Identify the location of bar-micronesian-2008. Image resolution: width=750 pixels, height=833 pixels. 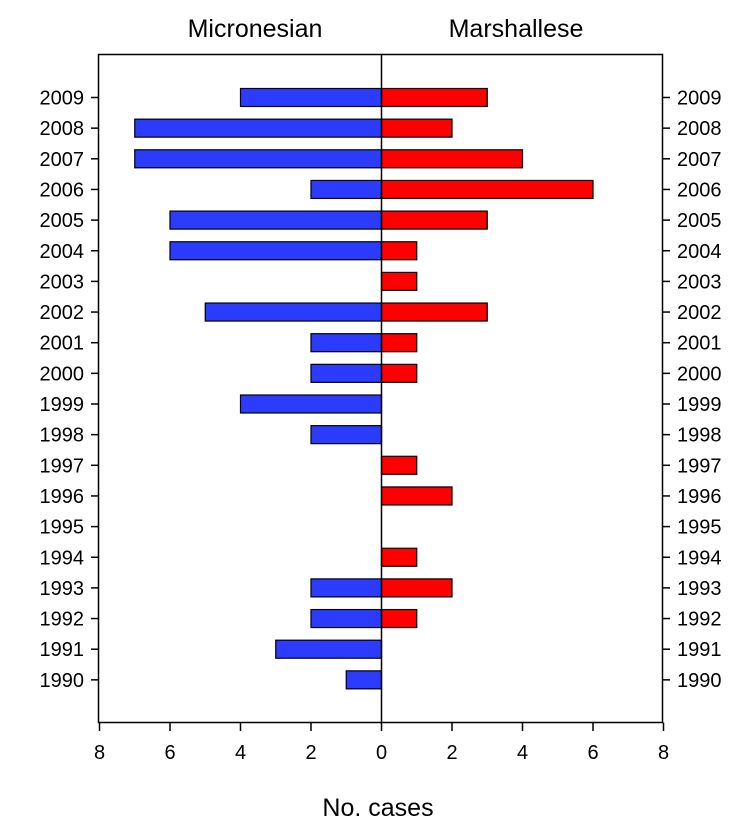
(258, 128).